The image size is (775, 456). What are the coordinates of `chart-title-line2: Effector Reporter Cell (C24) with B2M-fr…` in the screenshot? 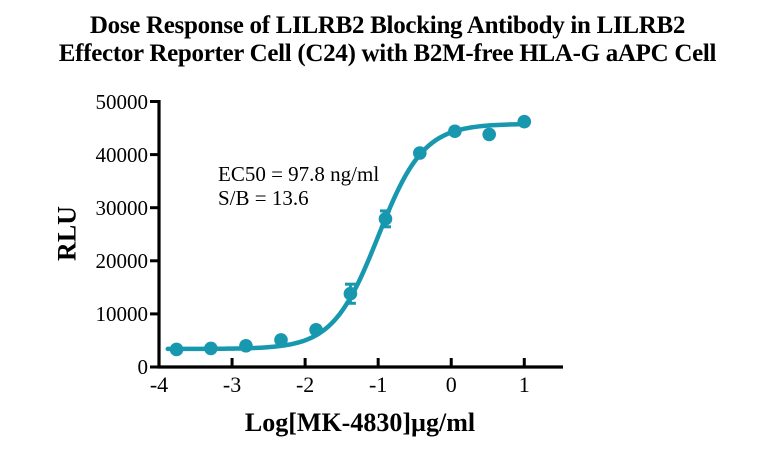 It's located at (387, 53).